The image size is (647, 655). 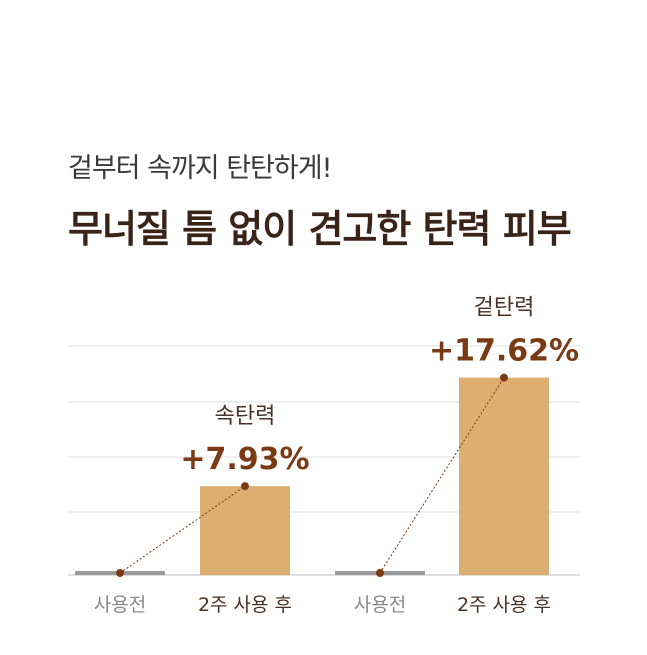 What do you see at coordinates (244, 459) in the screenshot?
I see `value-label: +7.93%` at bounding box center [244, 459].